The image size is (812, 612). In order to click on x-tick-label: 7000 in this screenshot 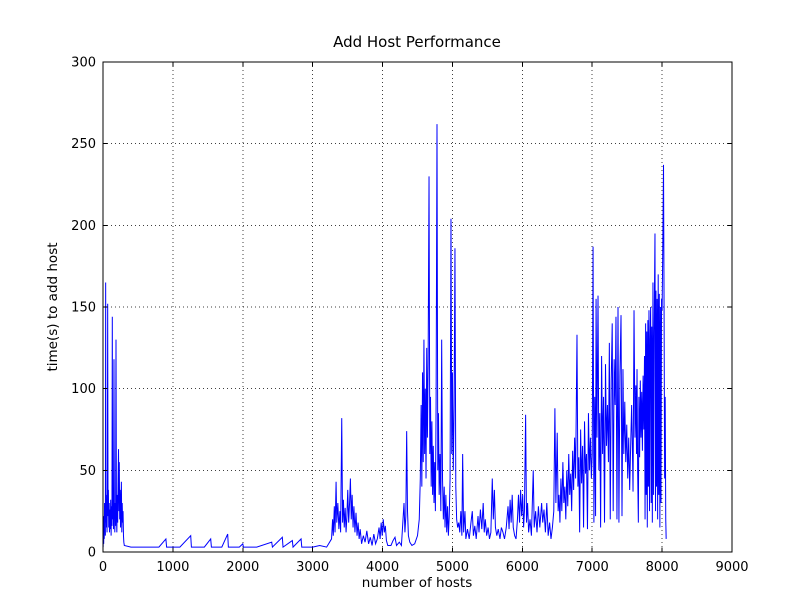, I will do `click(592, 567)`.